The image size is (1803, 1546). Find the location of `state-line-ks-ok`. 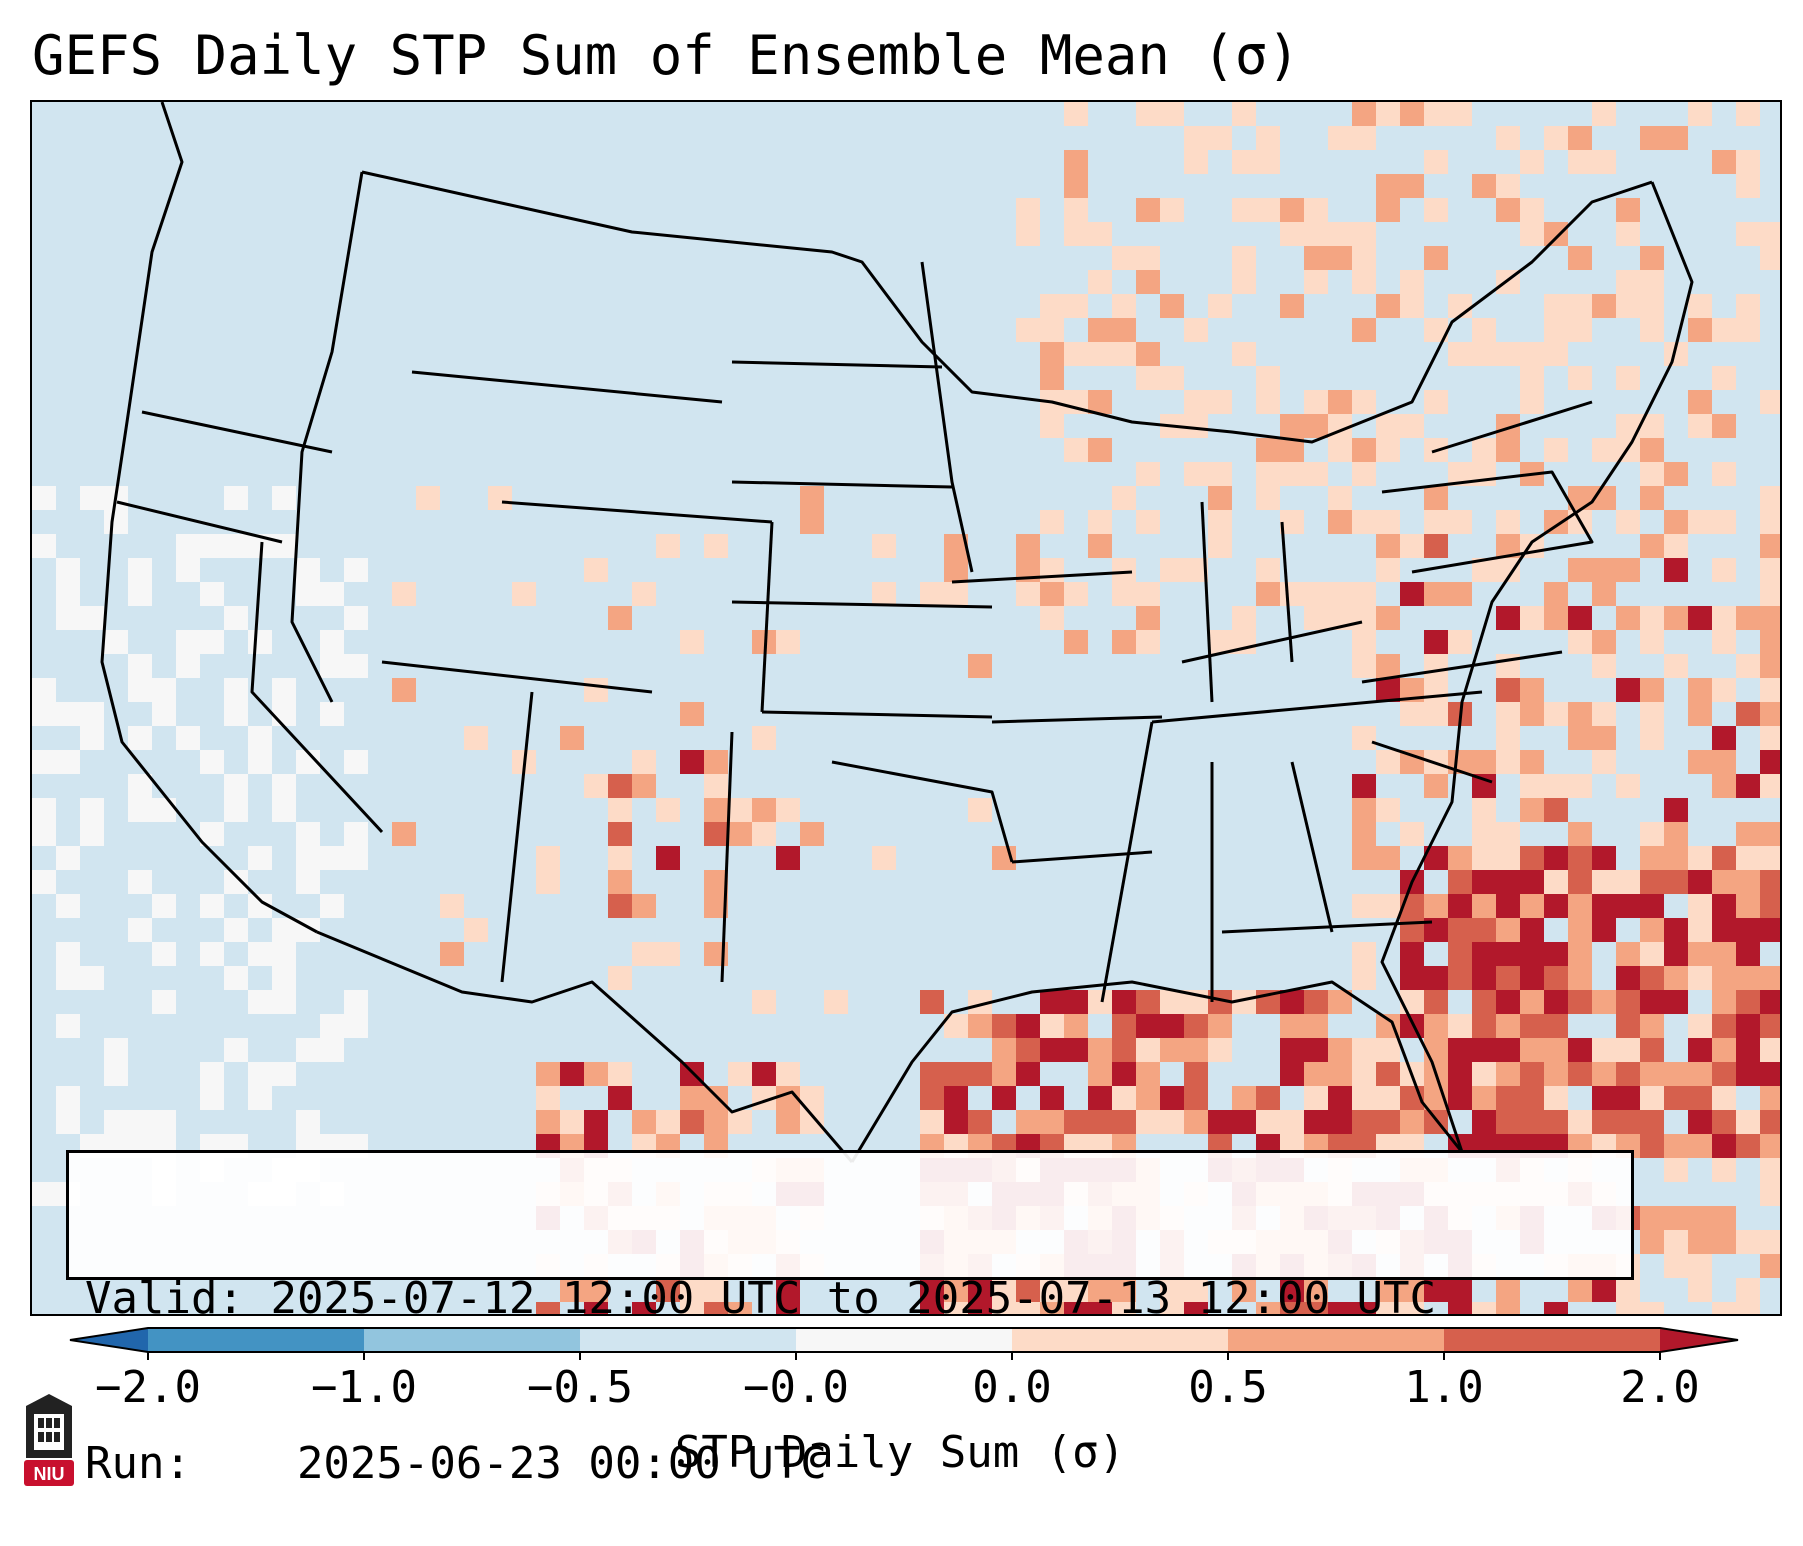

state-line-ks-ok is located at coordinates (877, 714).